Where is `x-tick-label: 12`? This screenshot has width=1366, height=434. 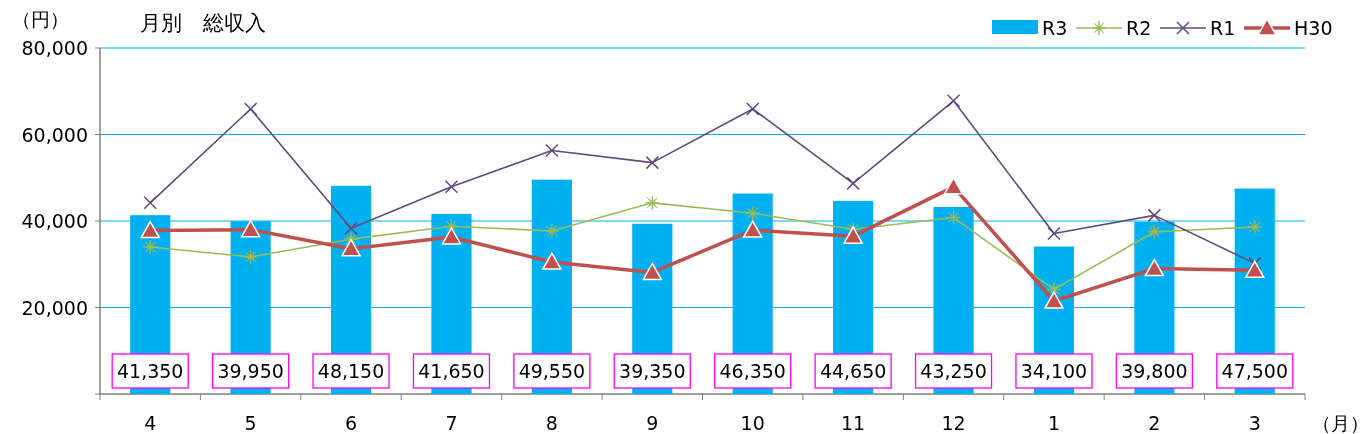 x-tick-label: 12 is located at coordinates (953, 423).